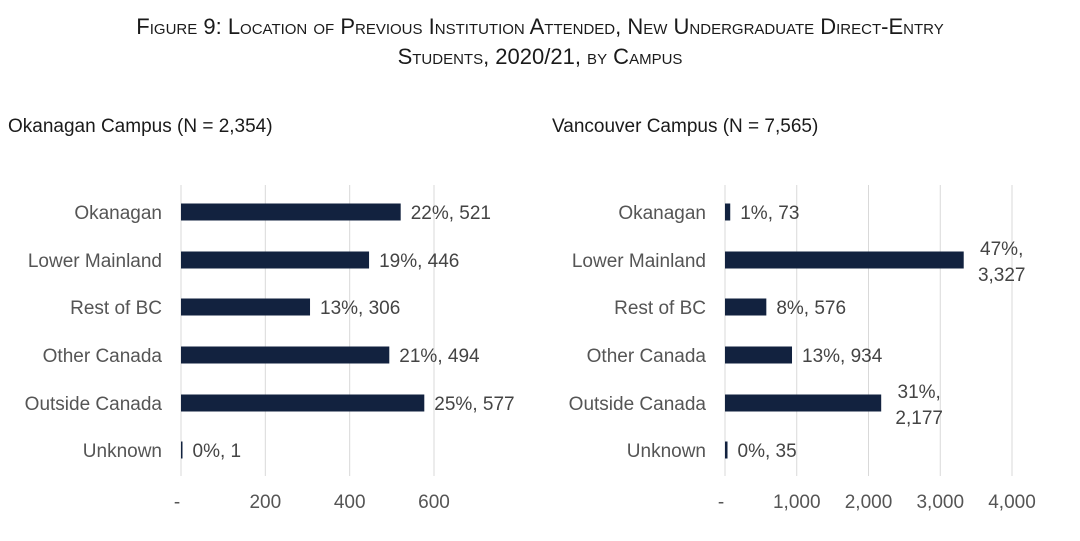 The width and height of the screenshot is (1080, 541). I want to click on vancouver-data-label: 47%,, so click(1001, 249).